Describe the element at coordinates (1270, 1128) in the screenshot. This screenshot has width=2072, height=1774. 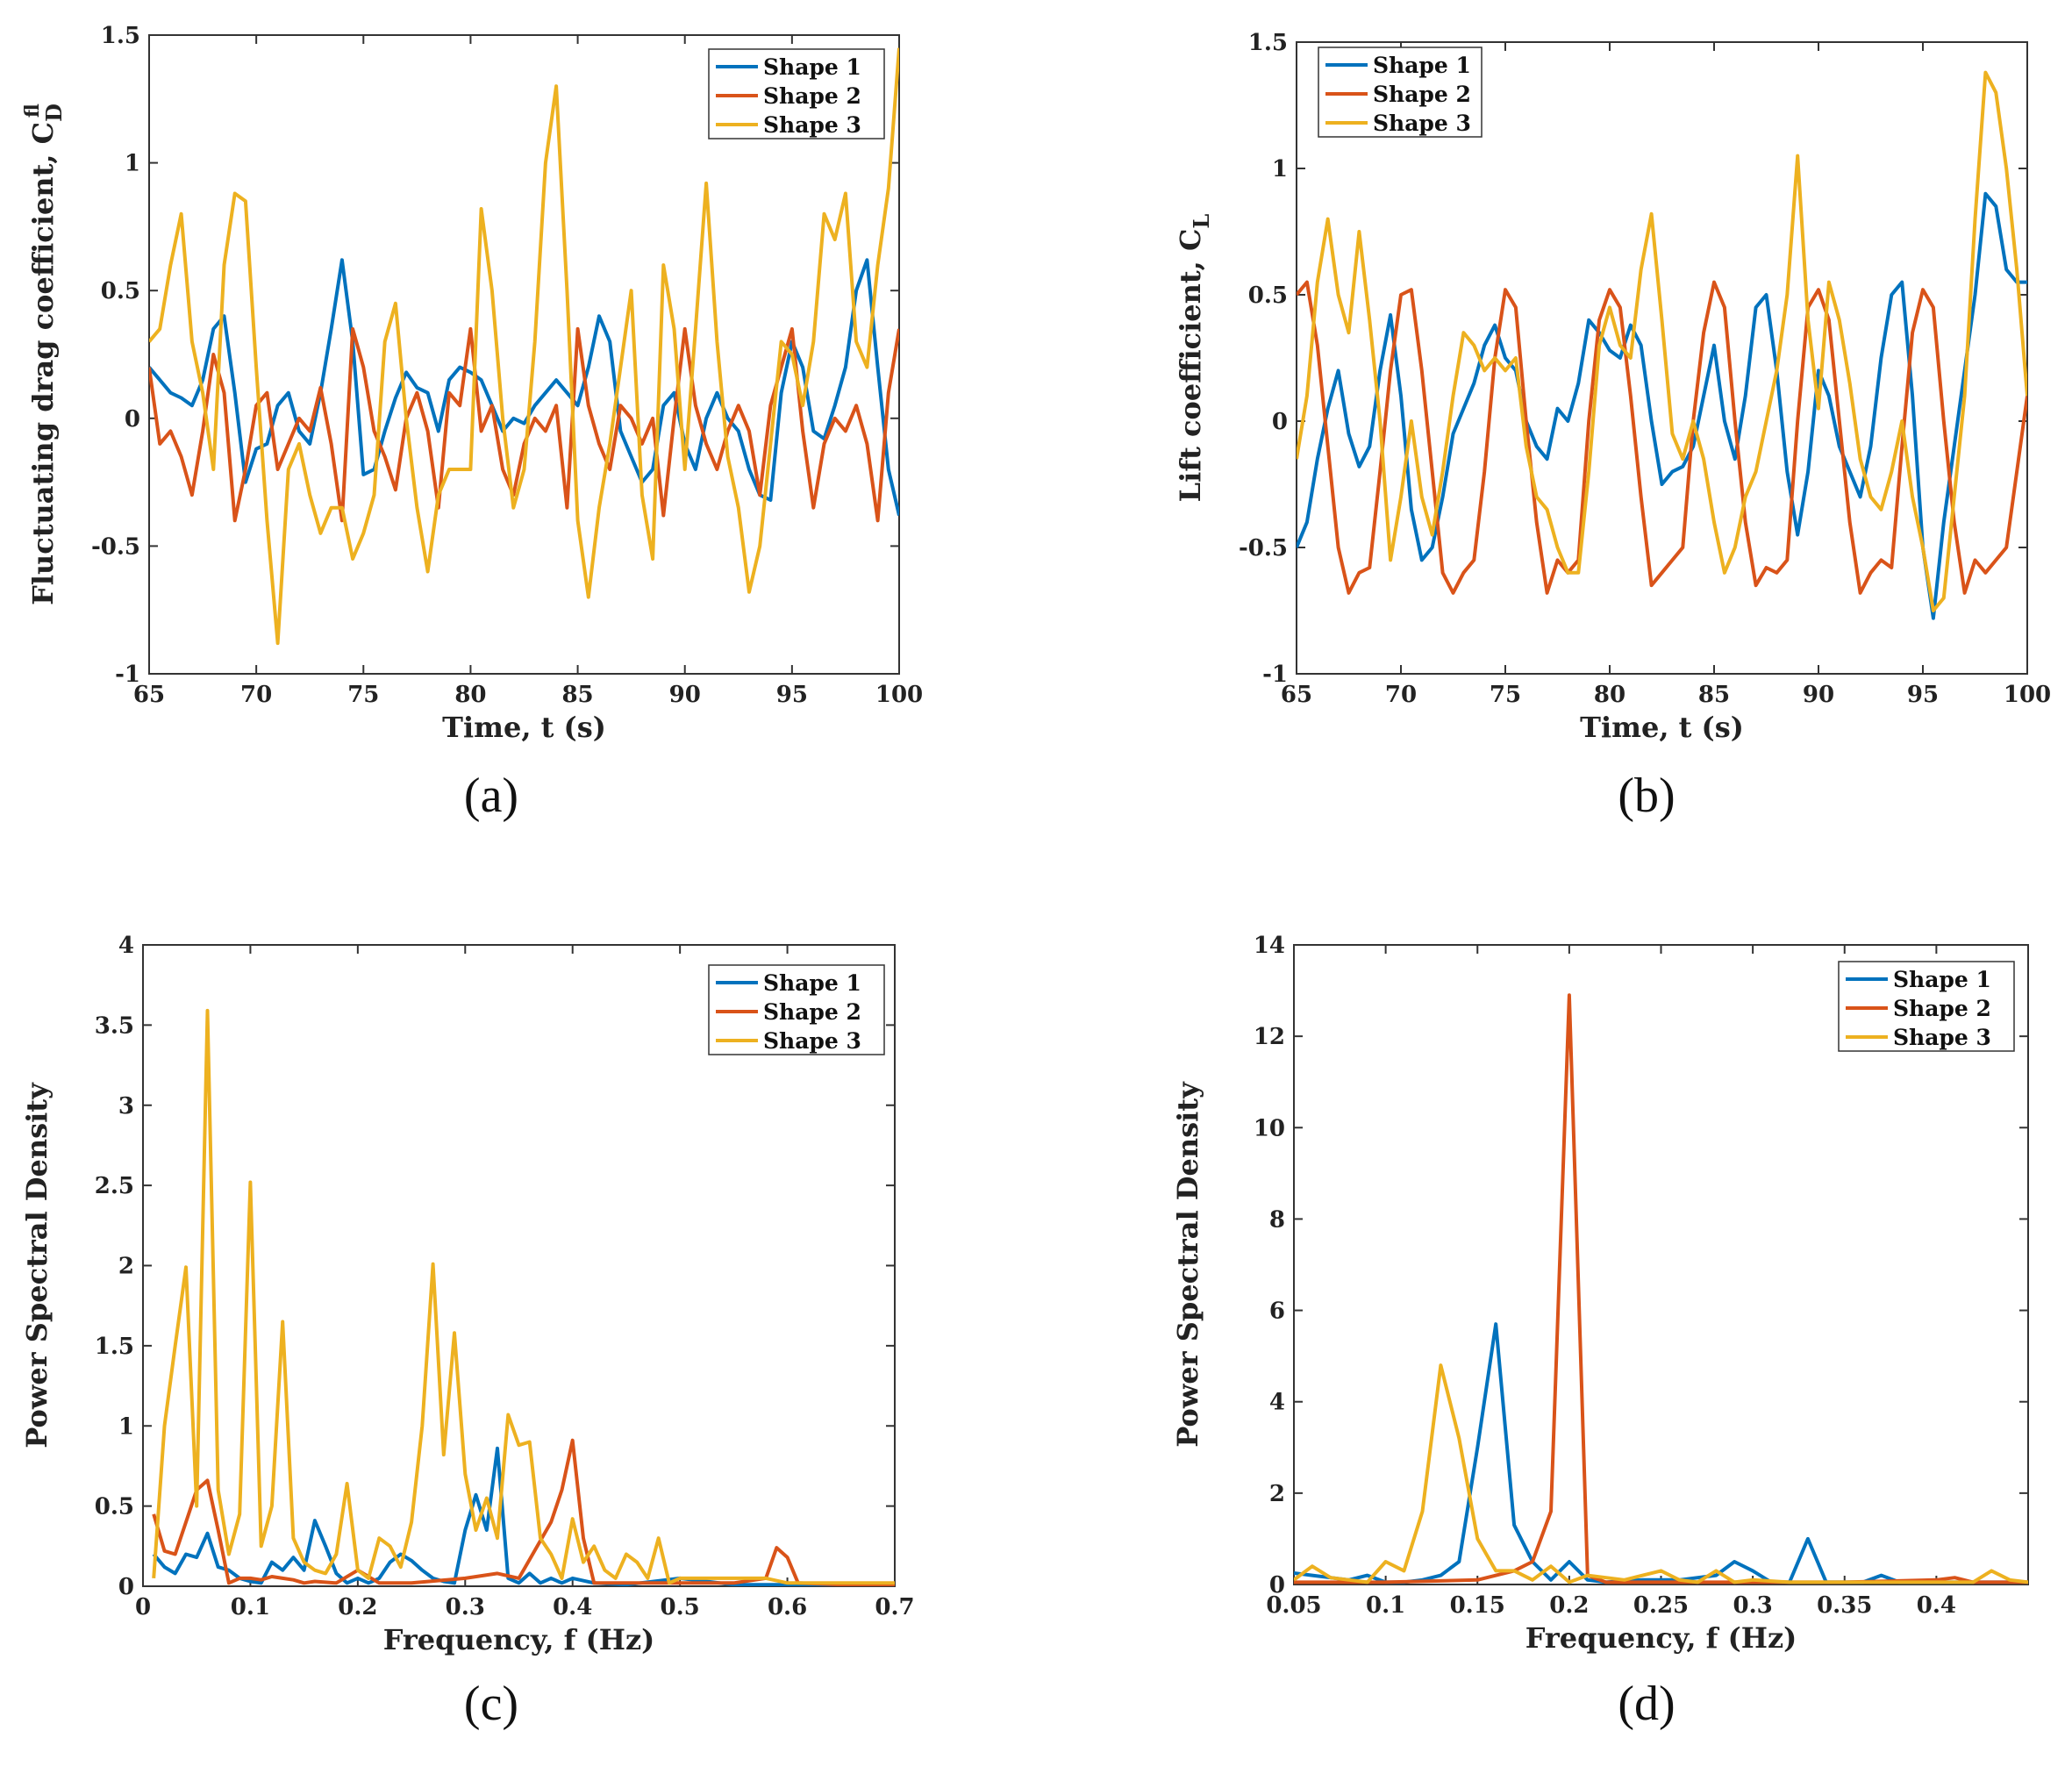
I see `y-tick-label: 10` at that location.